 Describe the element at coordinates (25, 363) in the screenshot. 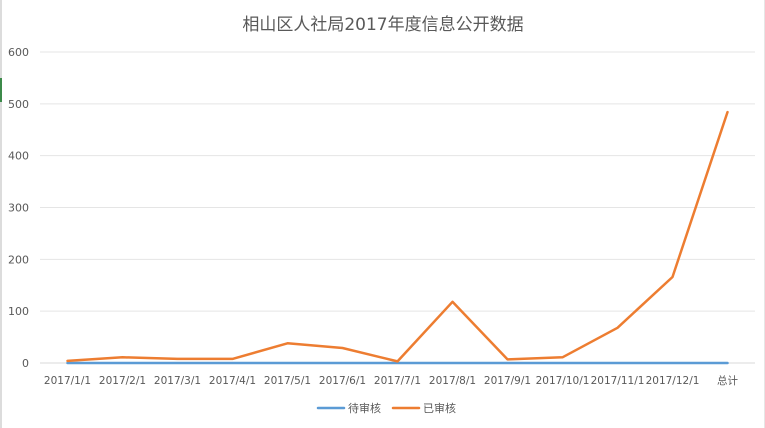

I see `y-tick-label: 0` at that location.